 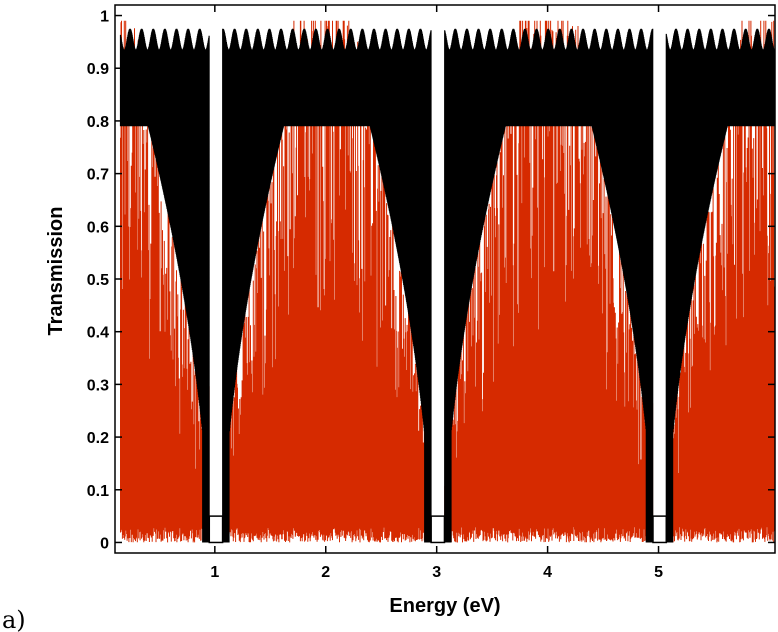 I want to click on x-tick-label: 2, so click(x=325, y=572).